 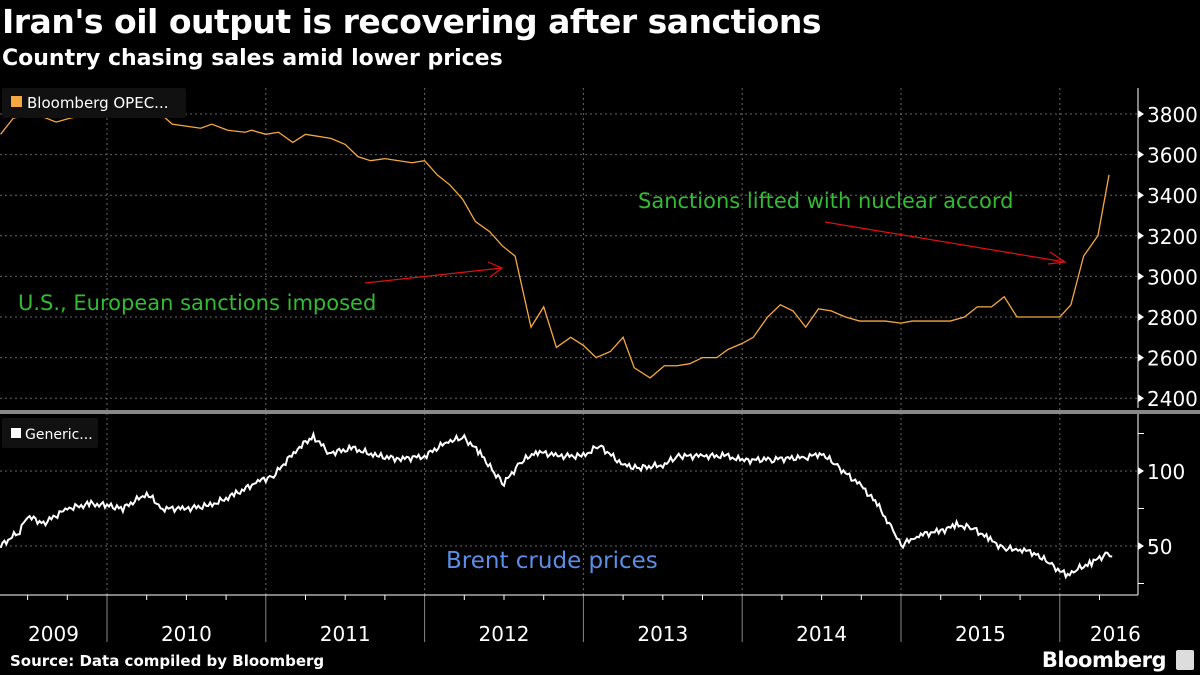 I want to click on x-tick-label: 2010, so click(x=186, y=634).